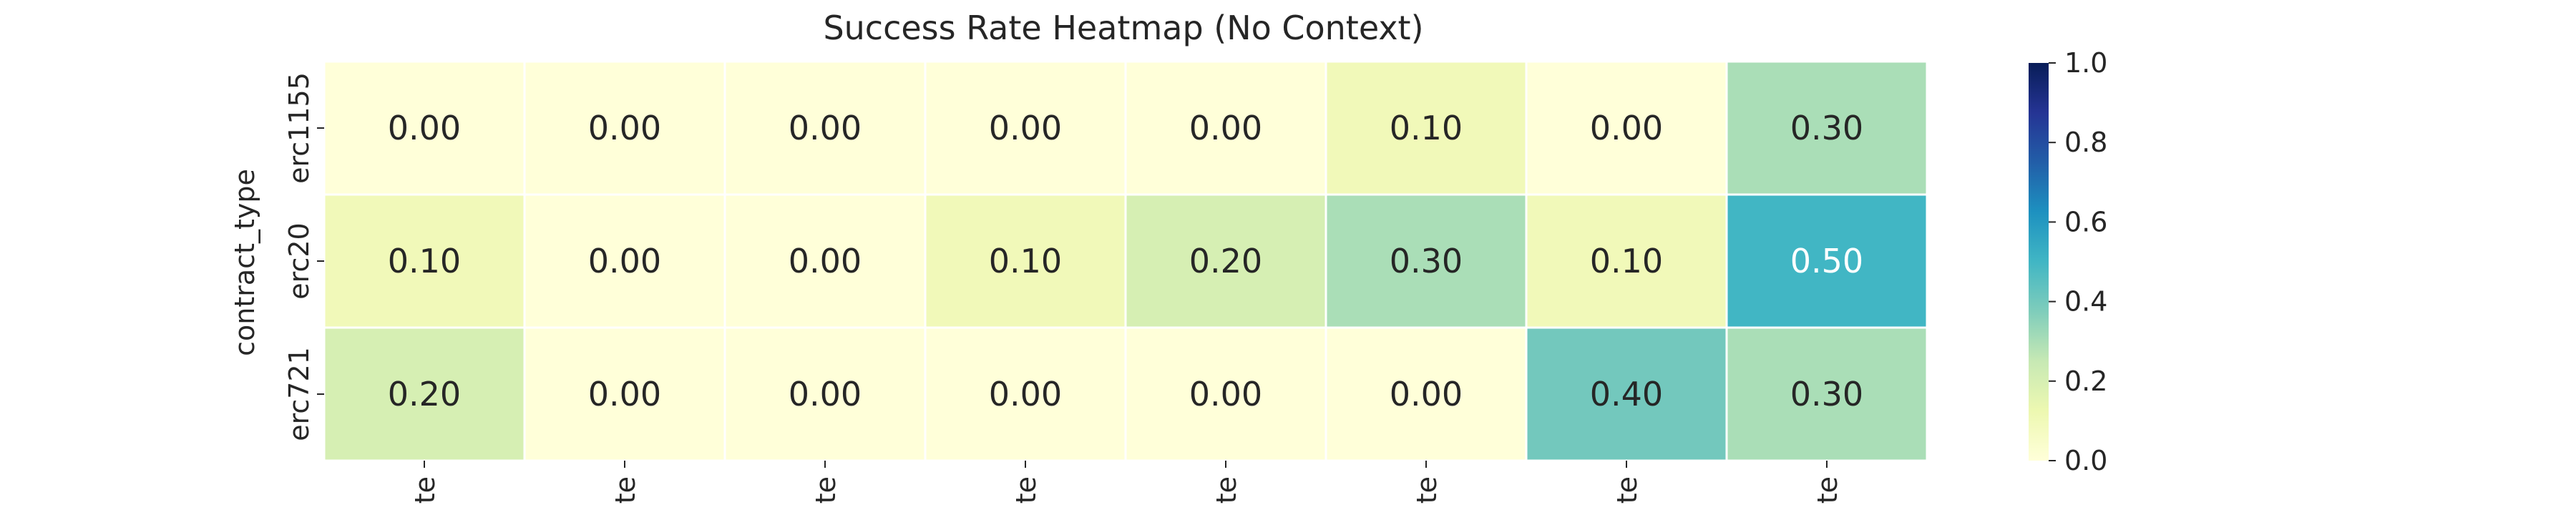 The image size is (2576, 515). I want to click on colorbar-tick-label: 1.0, so click(2085, 63).